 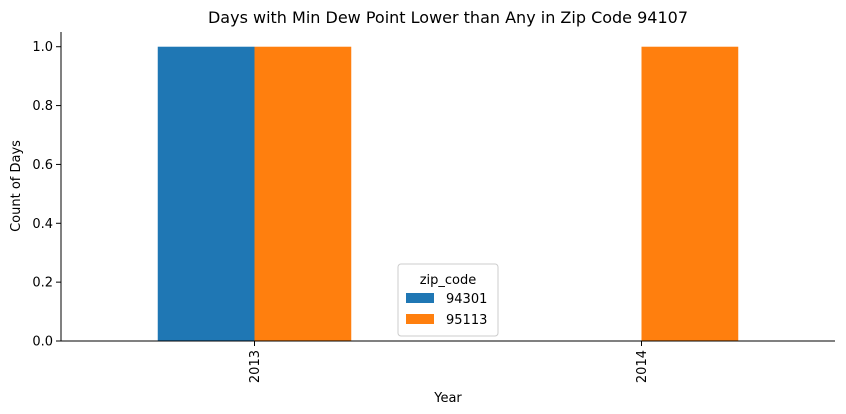 What do you see at coordinates (447, 398) in the screenshot?
I see `x-axis-label: Year` at bounding box center [447, 398].